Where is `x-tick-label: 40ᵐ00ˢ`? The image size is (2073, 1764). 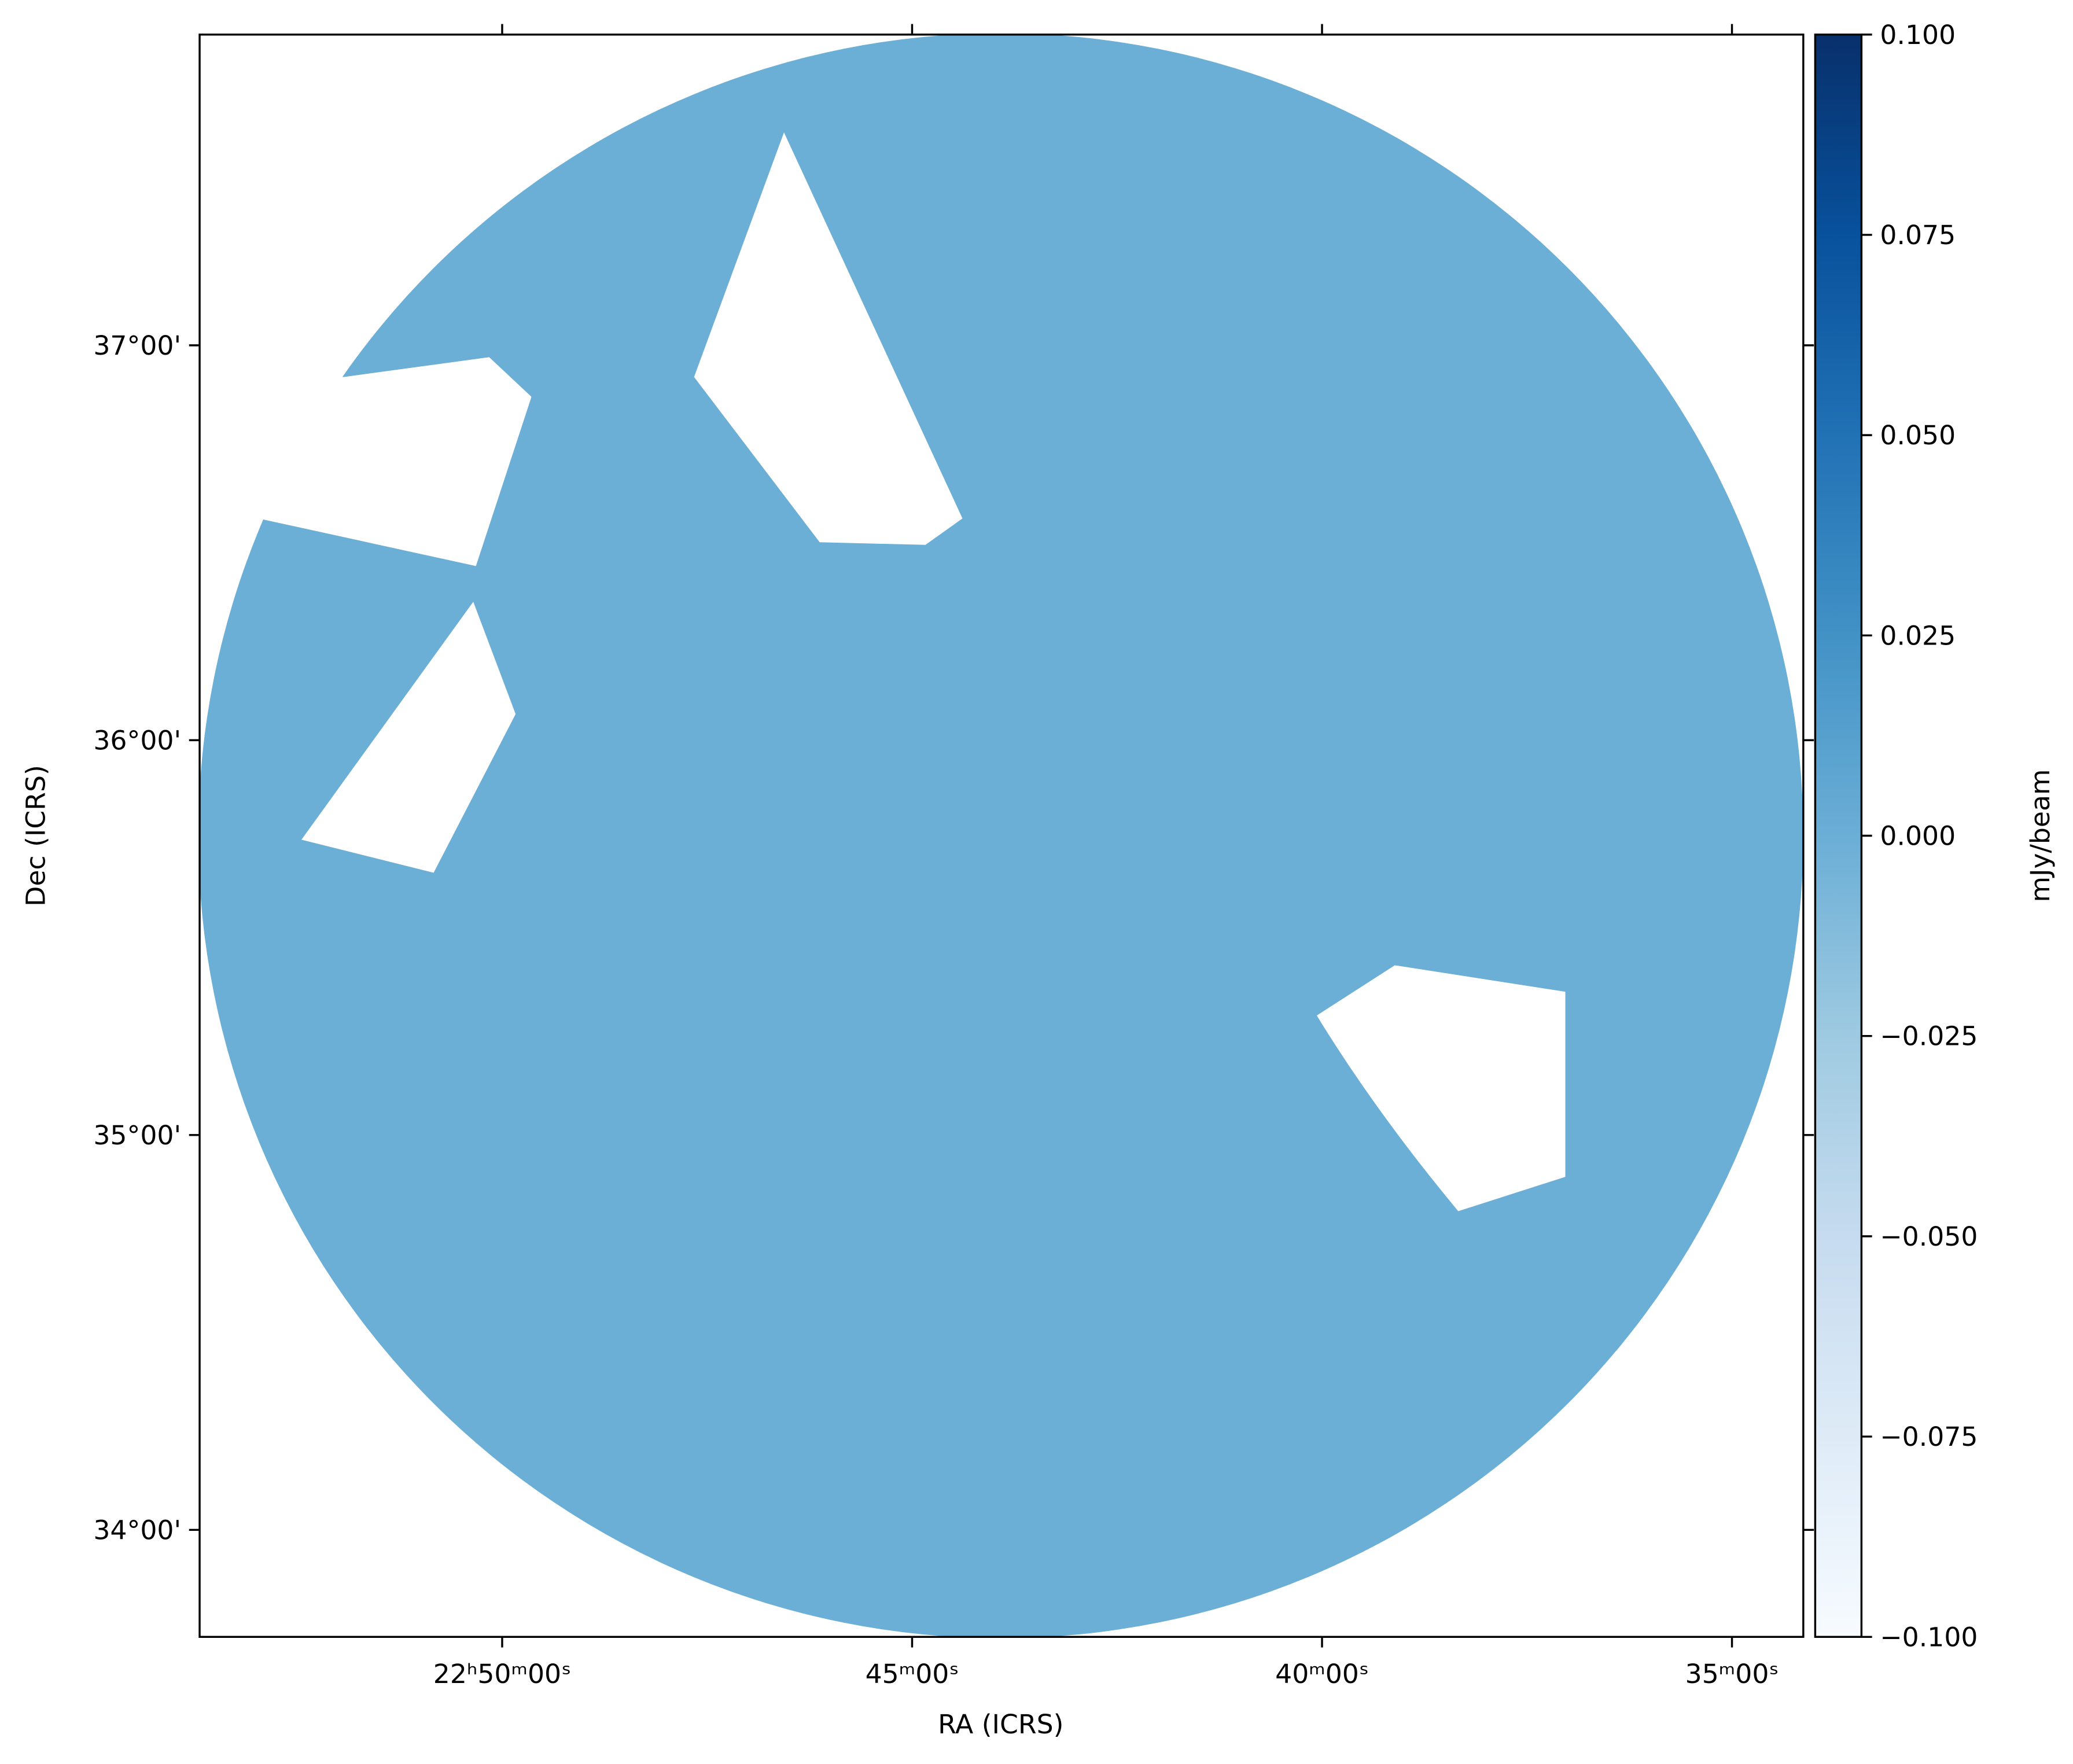 x-tick-label: 40ᵐ00ˢ is located at coordinates (1322, 1674).